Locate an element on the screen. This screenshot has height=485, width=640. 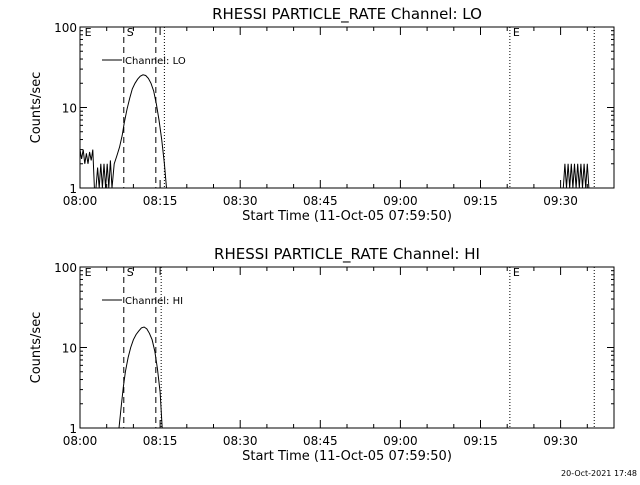
chart-title: RHESSI PARTICLE_RATE Channel: LO is located at coordinates (347, 14).